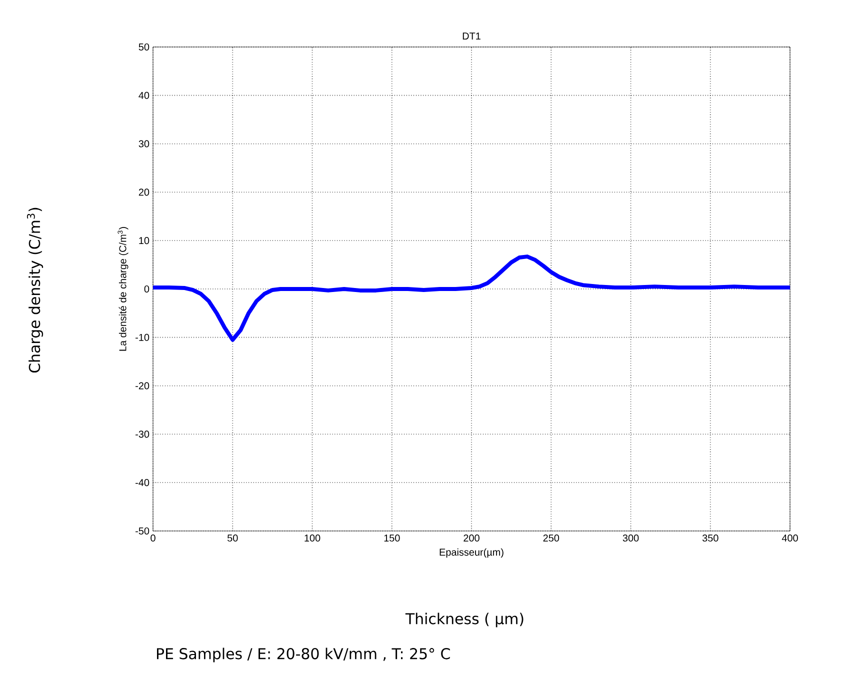 This screenshot has height=685, width=863. Describe the element at coordinates (143, 531) in the screenshot. I see `y-tick-label: -50` at that location.